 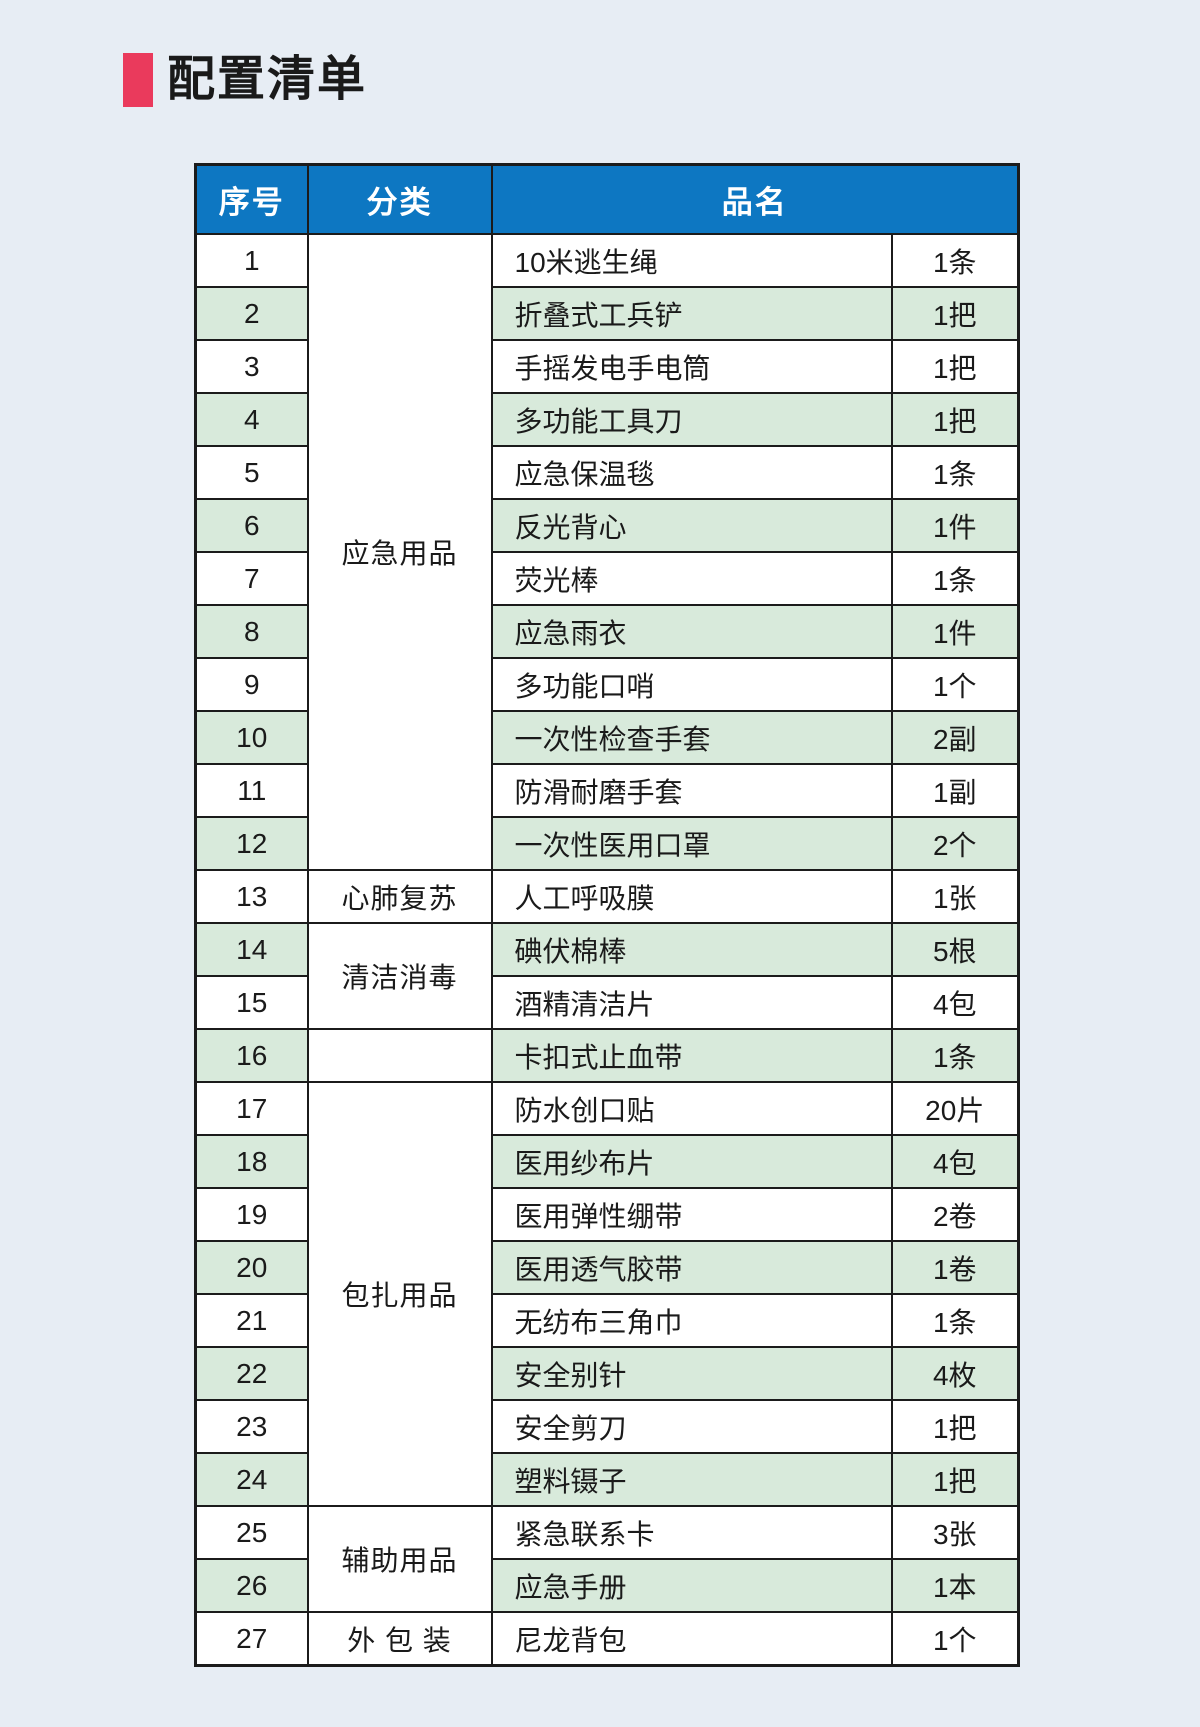 What do you see at coordinates (691, 419) in the screenshot?
I see `row-name: 多功能工具刀` at bounding box center [691, 419].